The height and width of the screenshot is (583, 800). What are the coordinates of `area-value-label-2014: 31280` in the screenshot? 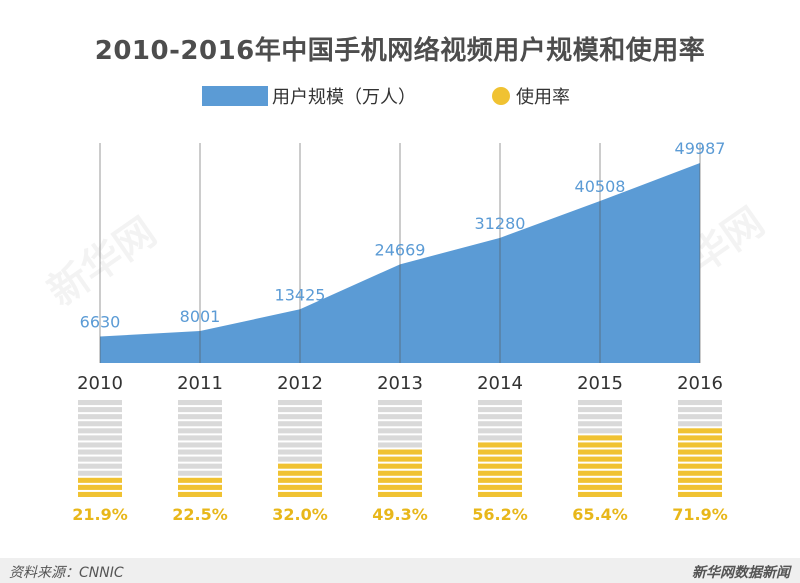 It's located at (500, 223).